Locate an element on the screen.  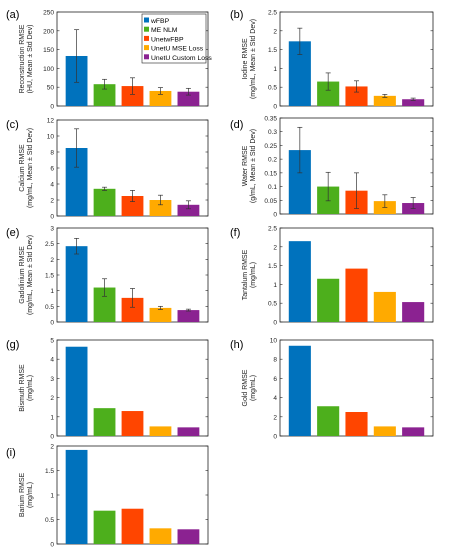
y-tick-label: 0.2 is located at coordinates (272, 160).